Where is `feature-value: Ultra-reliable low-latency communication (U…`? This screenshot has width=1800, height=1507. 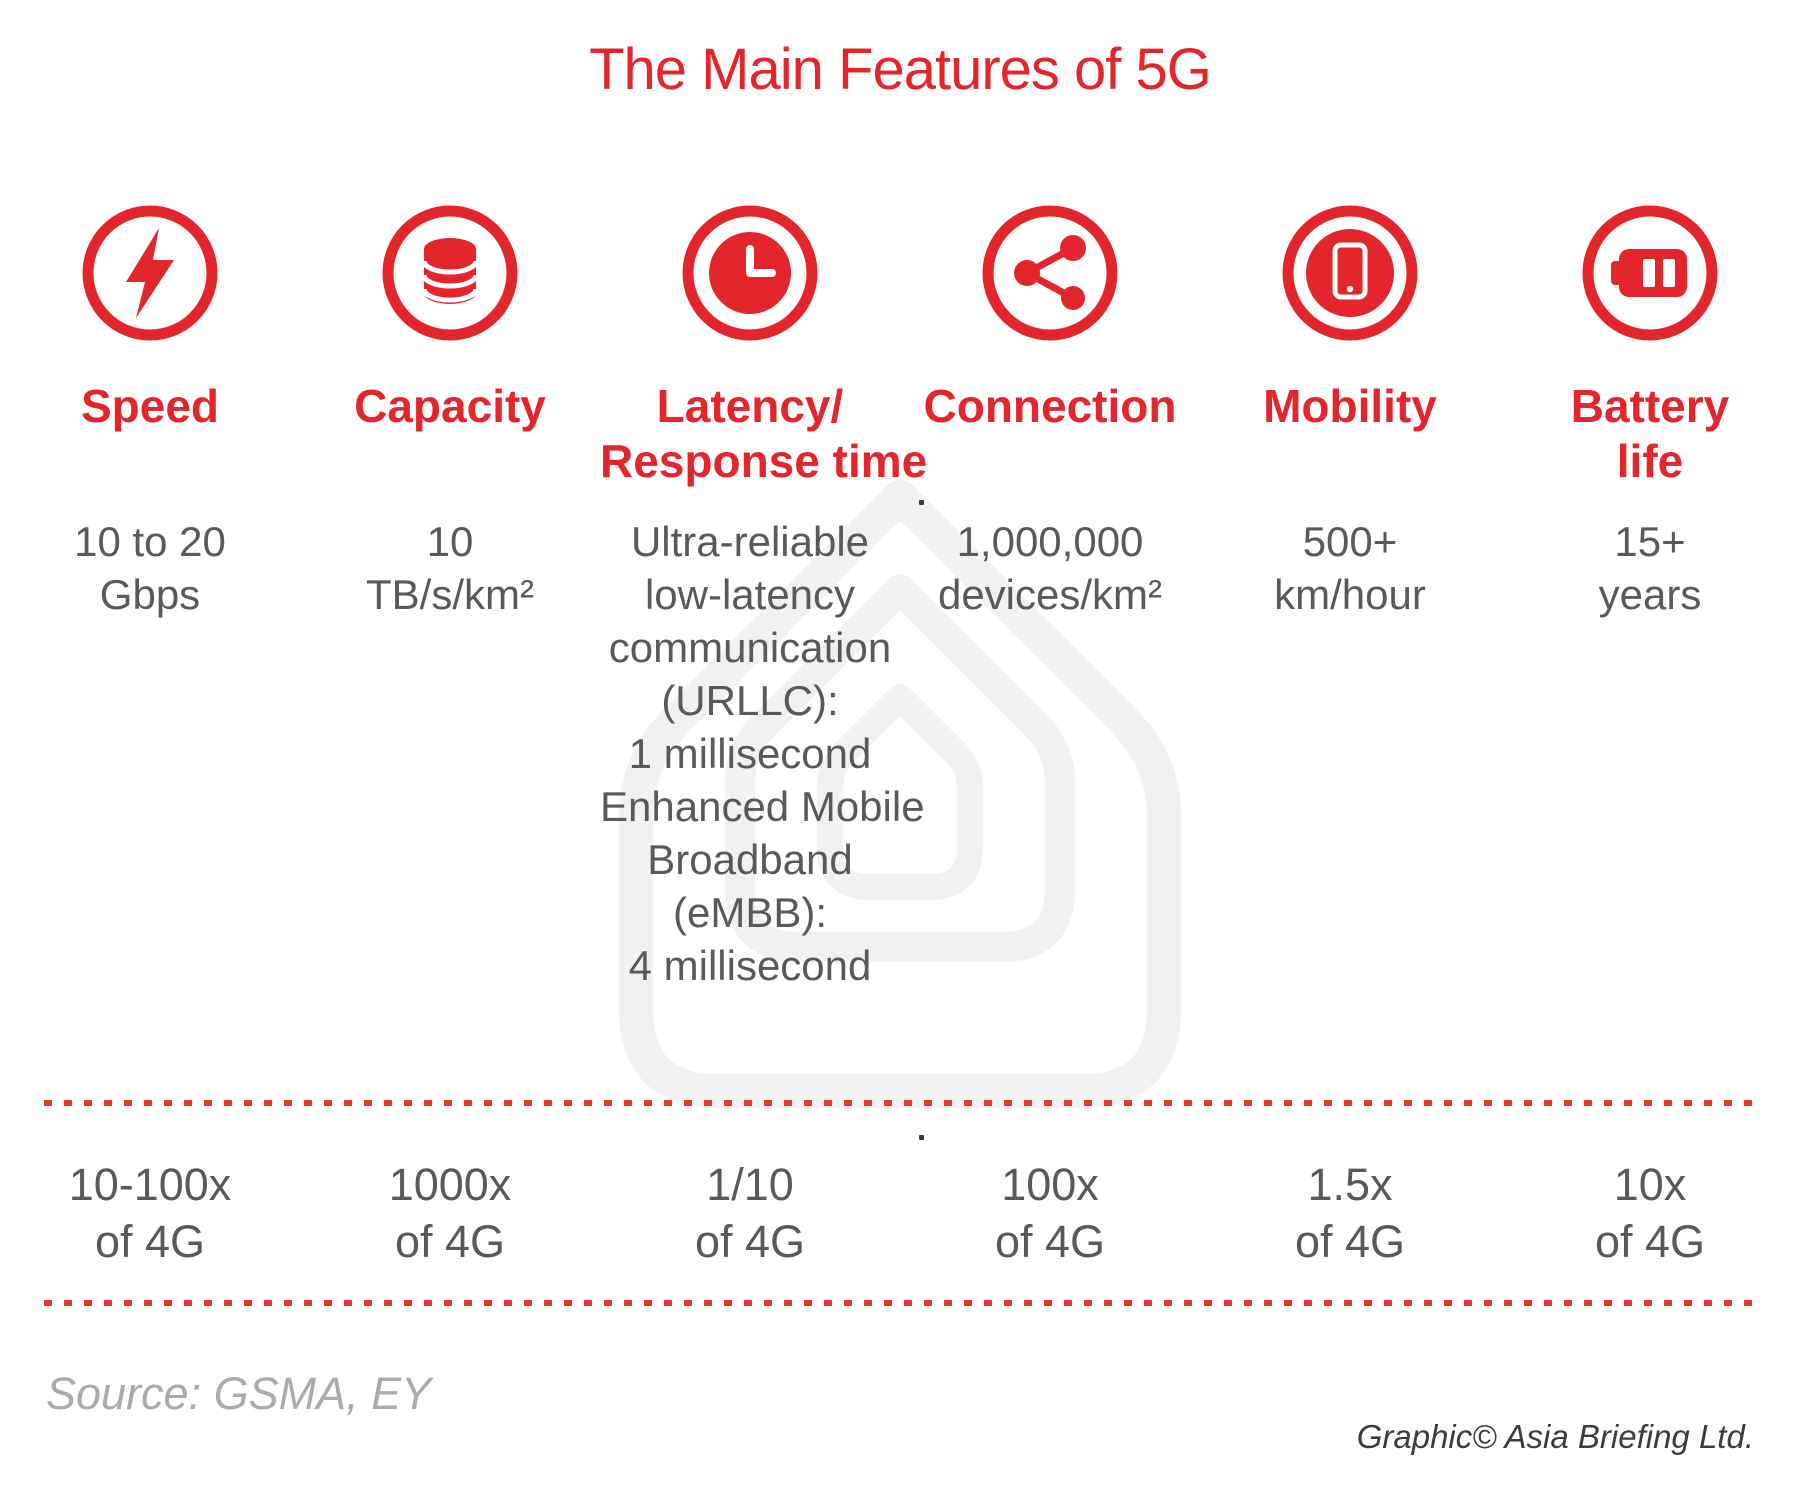
feature-value: Ultra-reliable low-latency communication (U… is located at coordinates (762, 753).